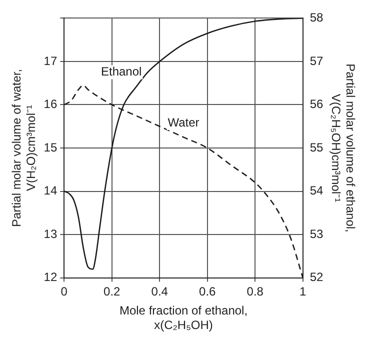 The width and height of the screenshot is (371, 343). Describe the element at coordinates (159, 291) in the screenshot. I see `x-tick-label: 0.4` at that location.